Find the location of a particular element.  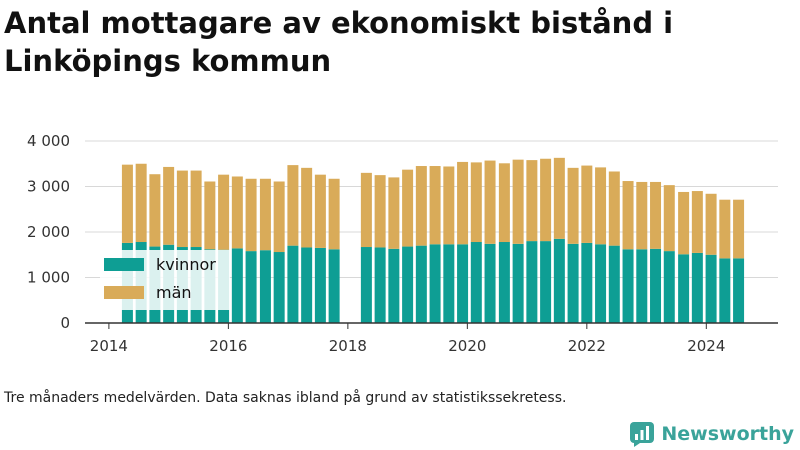

x-tick-label: 2016 is located at coordinates (228, 346).